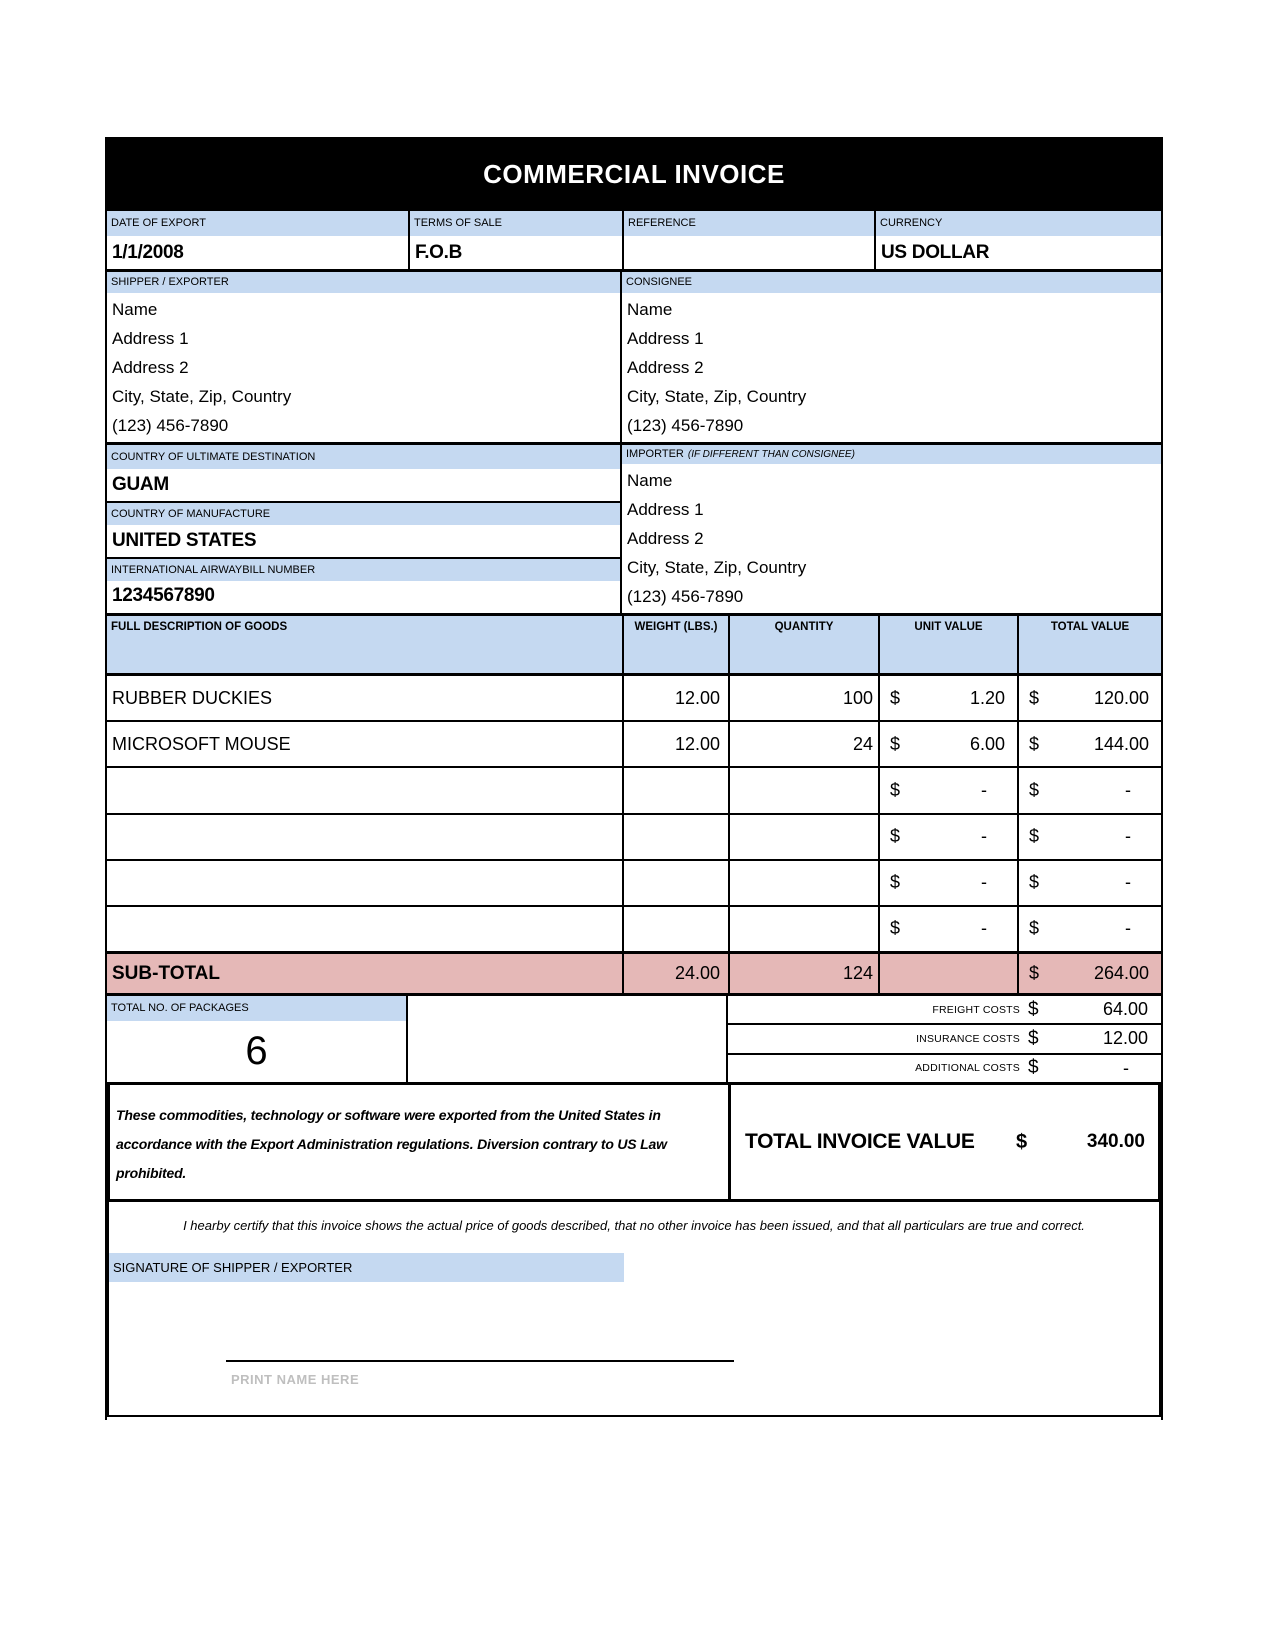 The image size is (1275, 1650). I want to click on total-invoice-label: TOTAL INVOICE VALUE, so click(860, 1141).